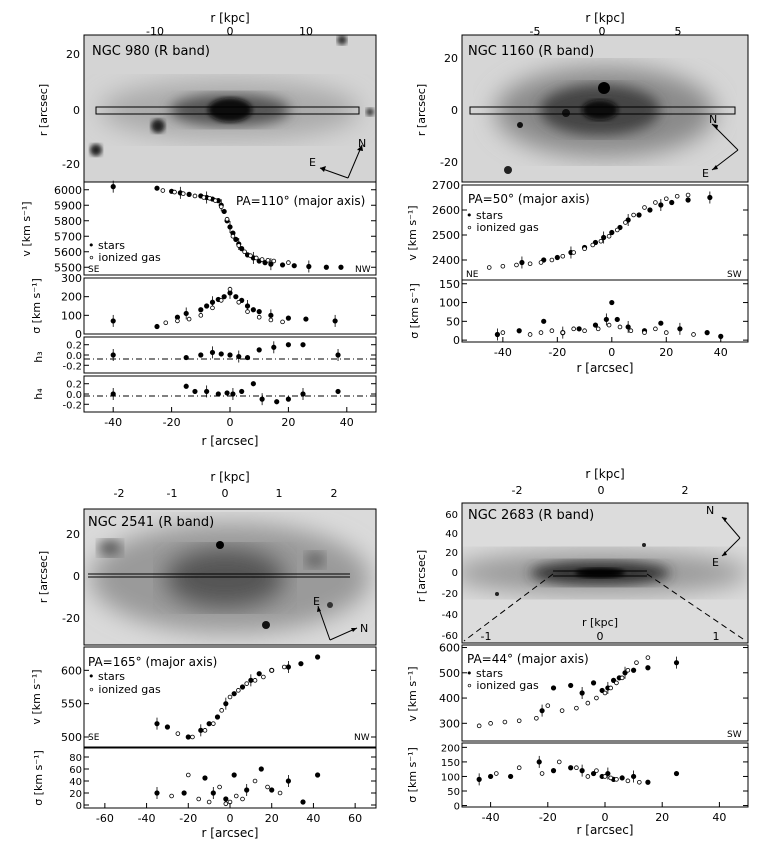 This screenshot has height=860, width=768. Describe the element at coordinates (412, 693) in the screenshot. I see `velocity-ylabel: v [km s⁻¹]` at that location.